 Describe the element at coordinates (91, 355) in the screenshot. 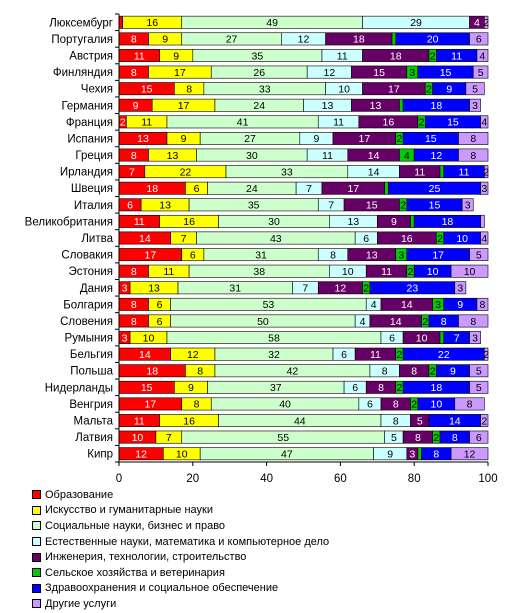

I see `category-label: Бельгия` at that location.